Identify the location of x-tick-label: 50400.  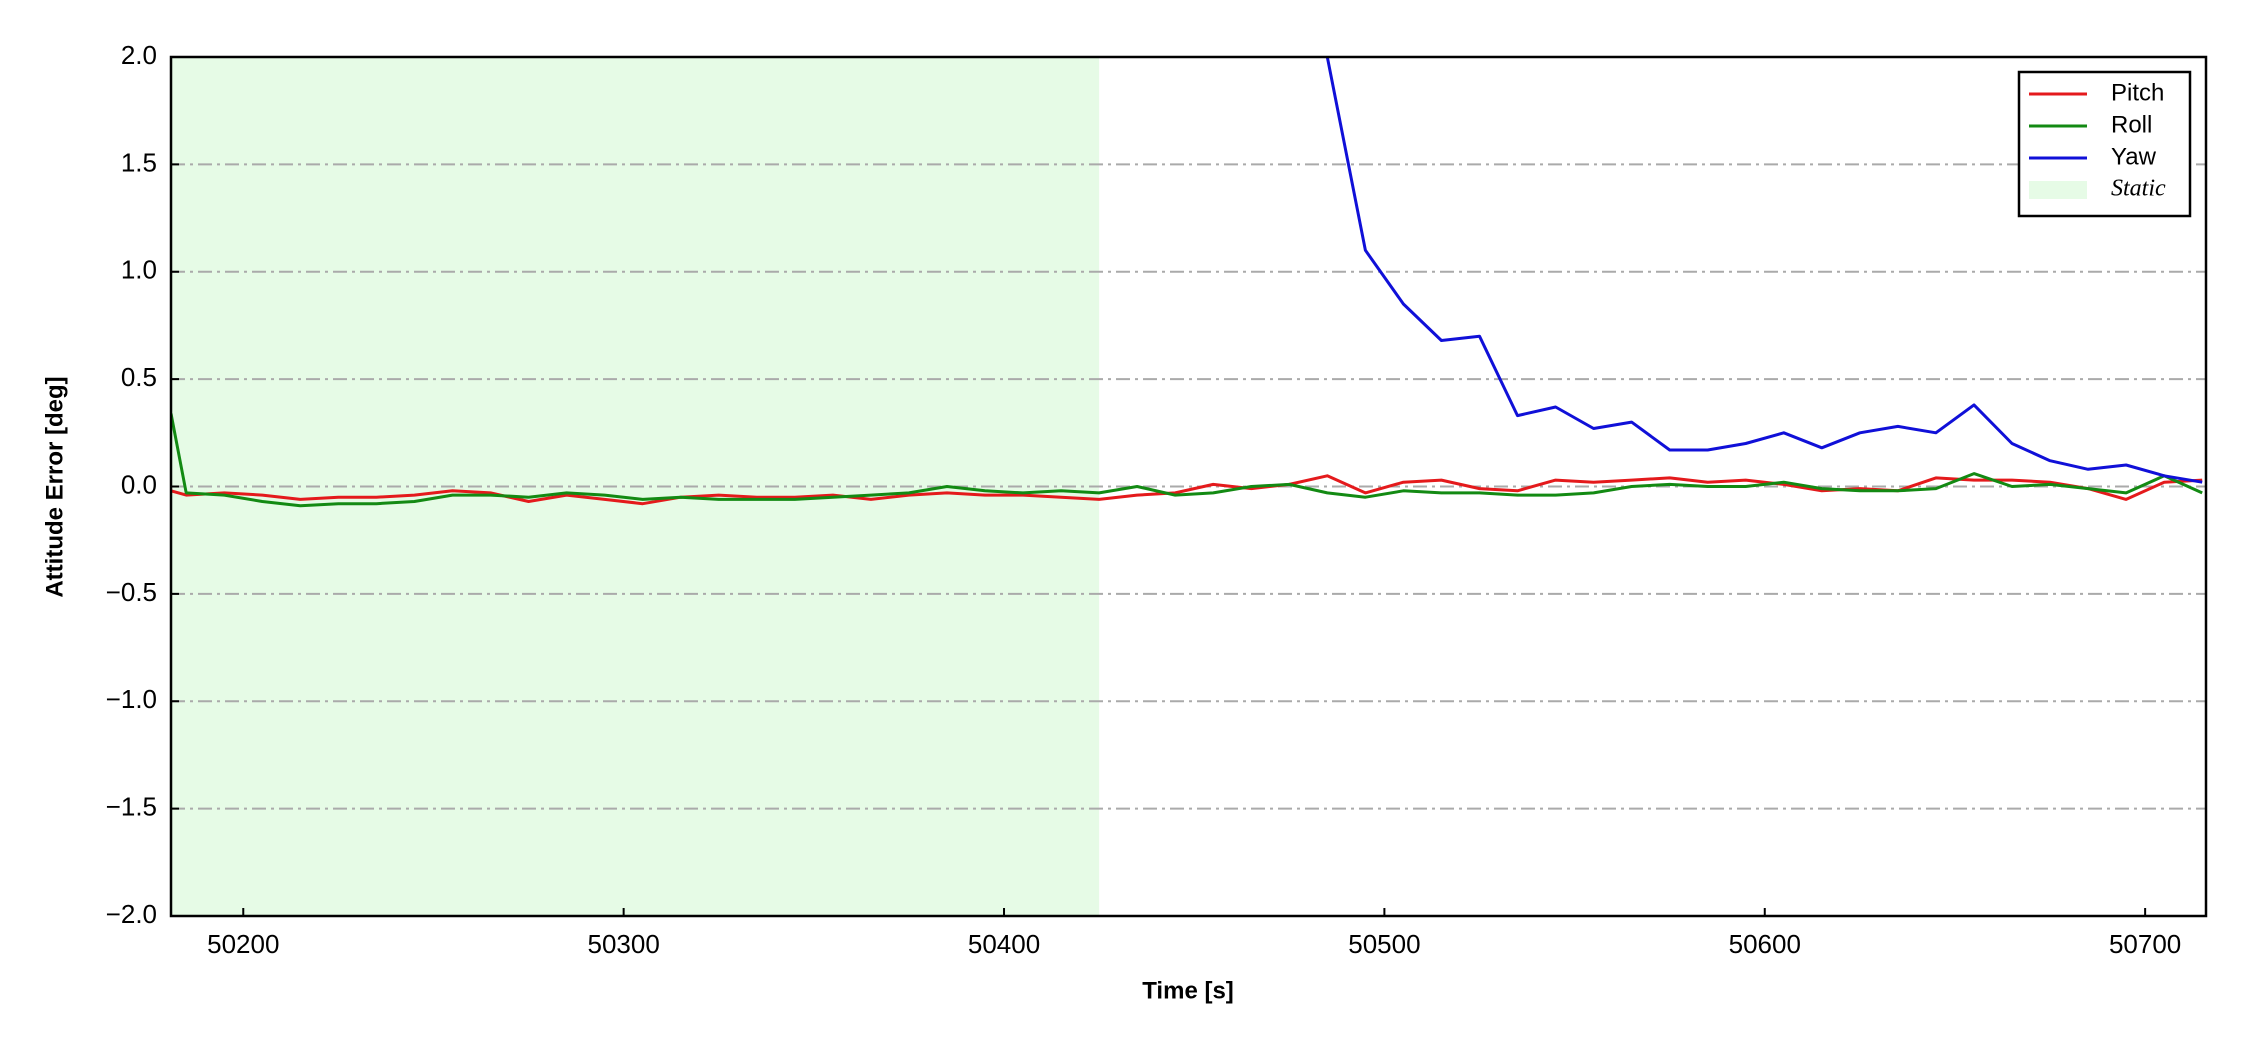
(1004, 944).